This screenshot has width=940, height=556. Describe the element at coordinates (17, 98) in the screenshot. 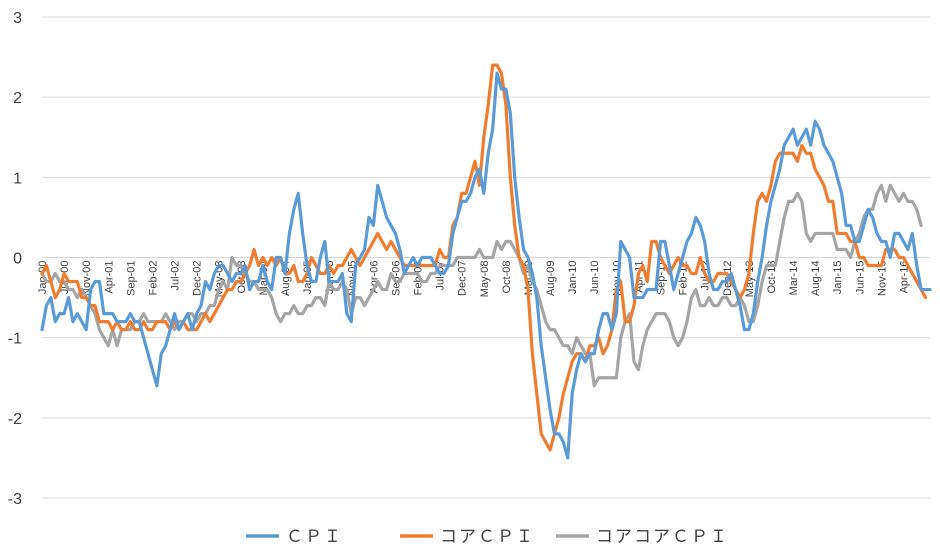

I see `y-tick-label: 2` at that location.